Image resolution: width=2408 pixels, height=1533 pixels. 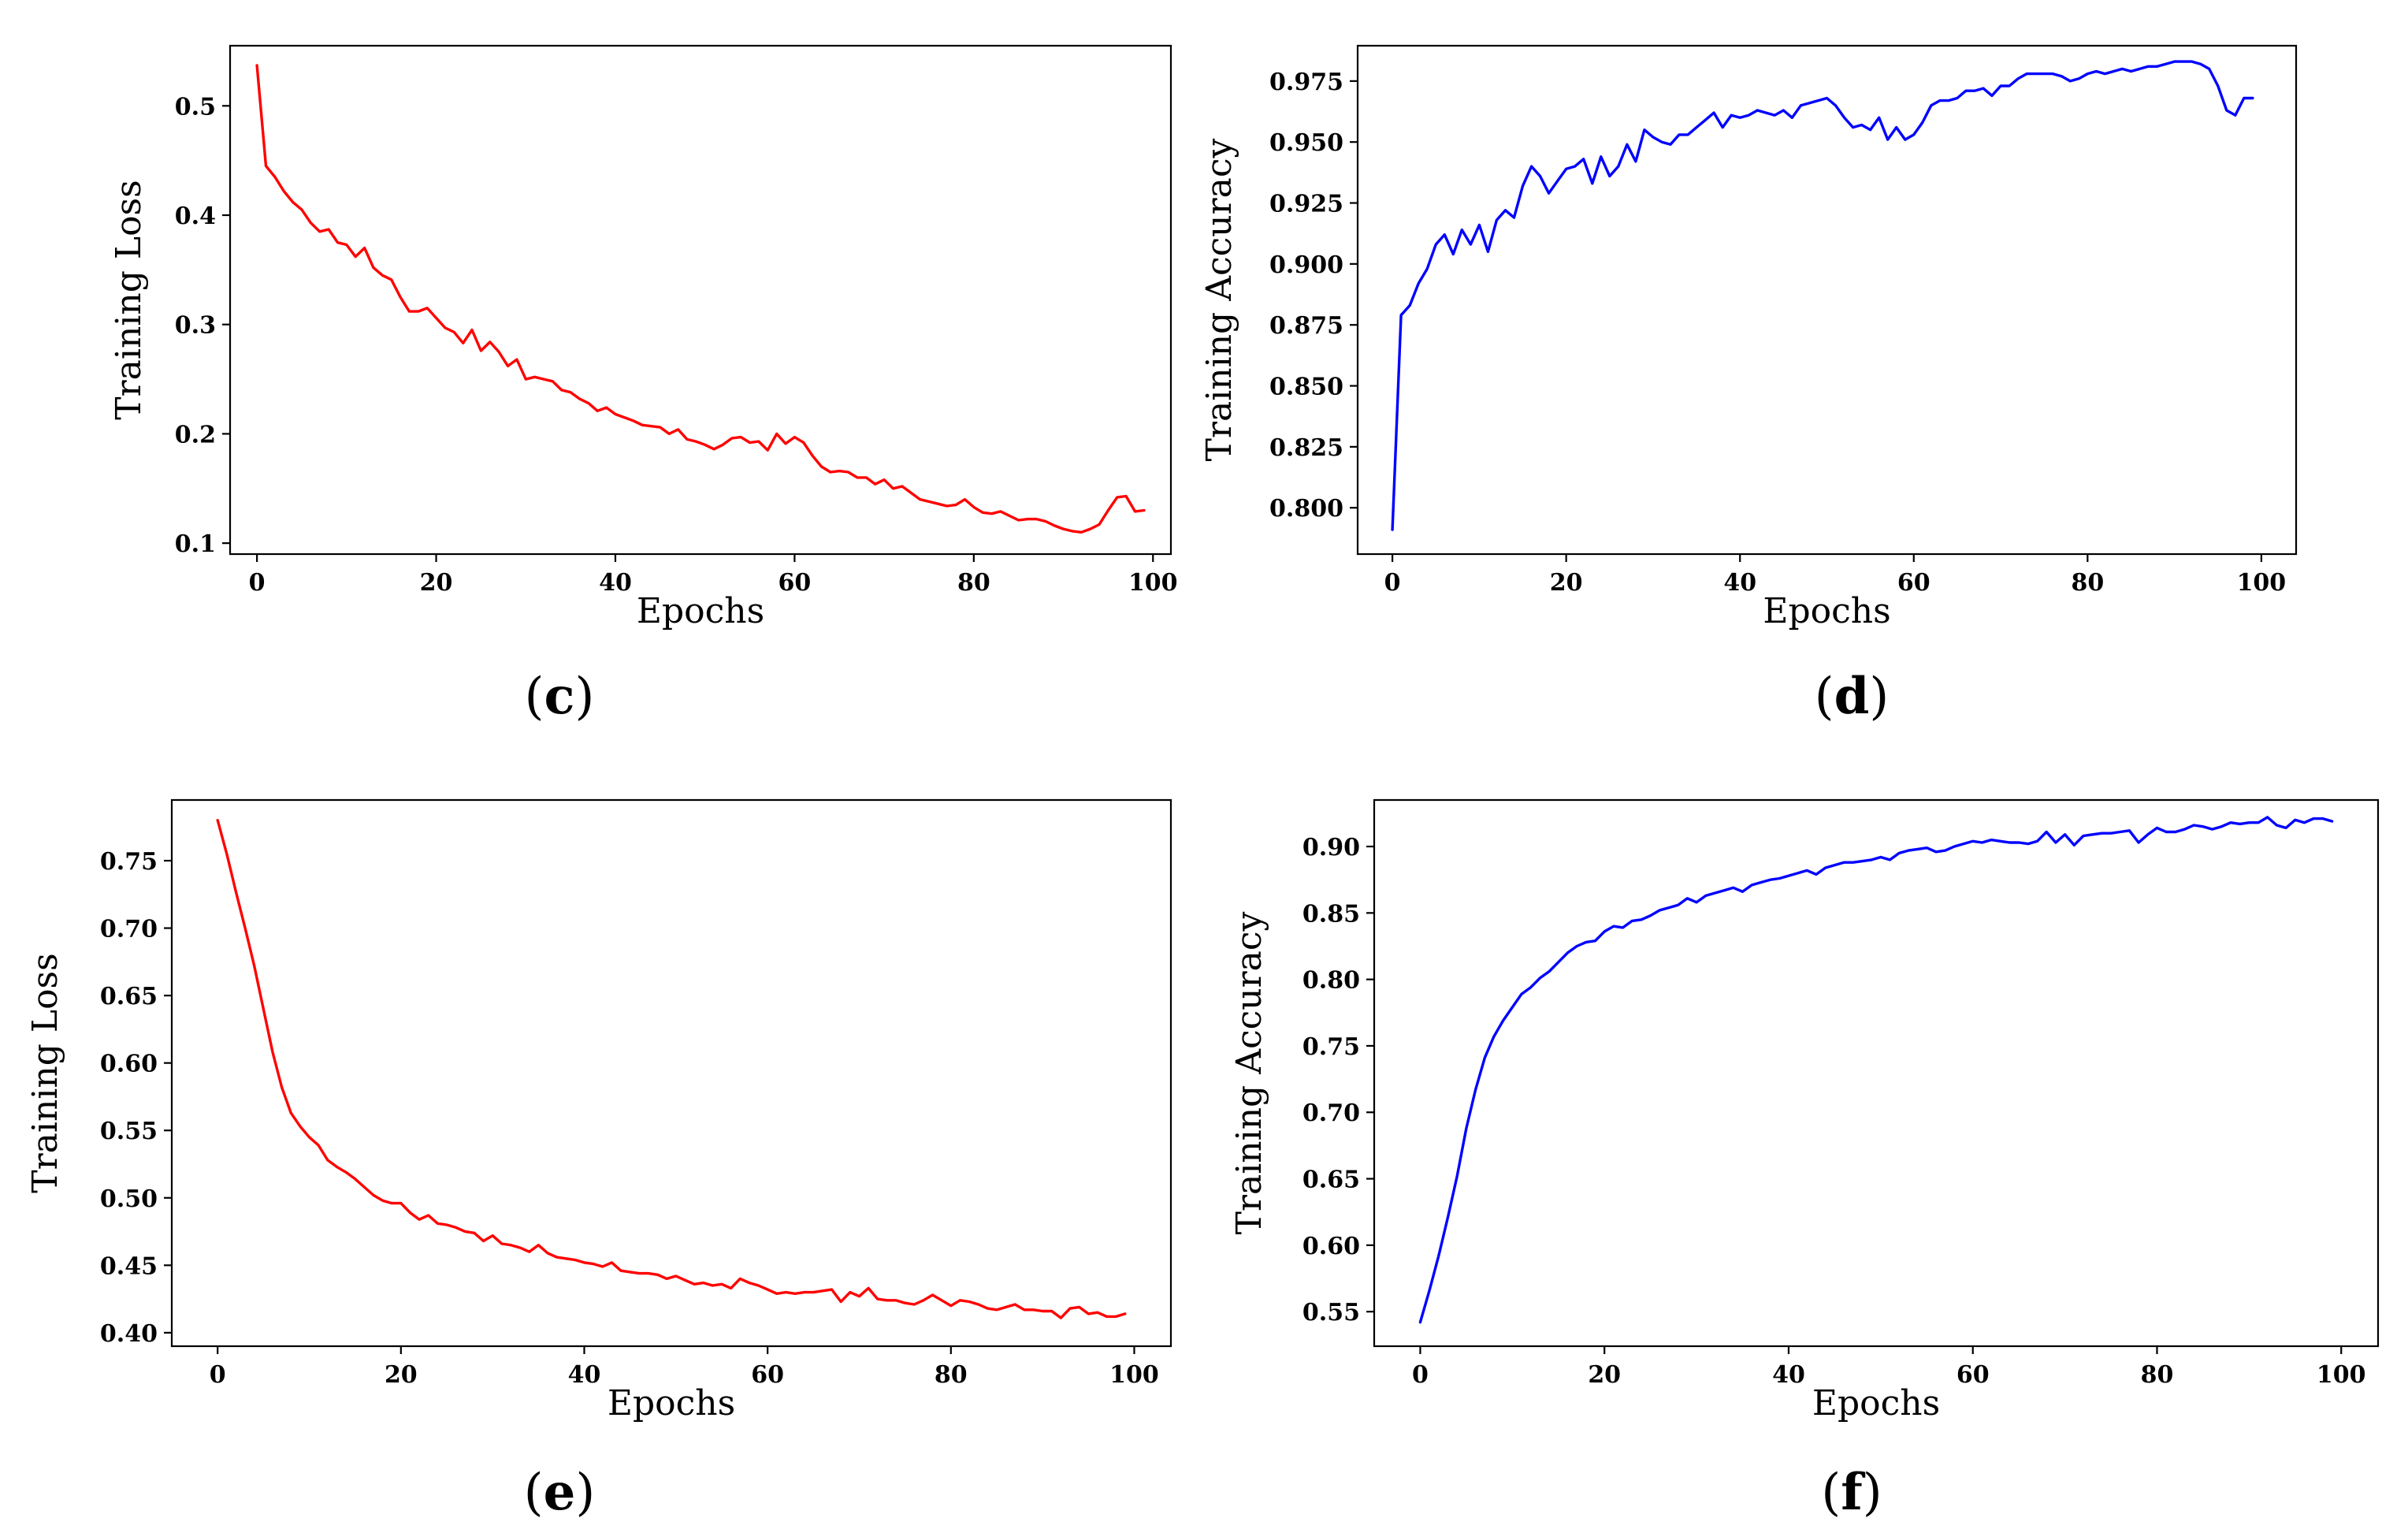 What do you see at coordinates (196, 326) in the screenshot?
I see `y-tick-label: 0.3` at bounding box center [196, 326].